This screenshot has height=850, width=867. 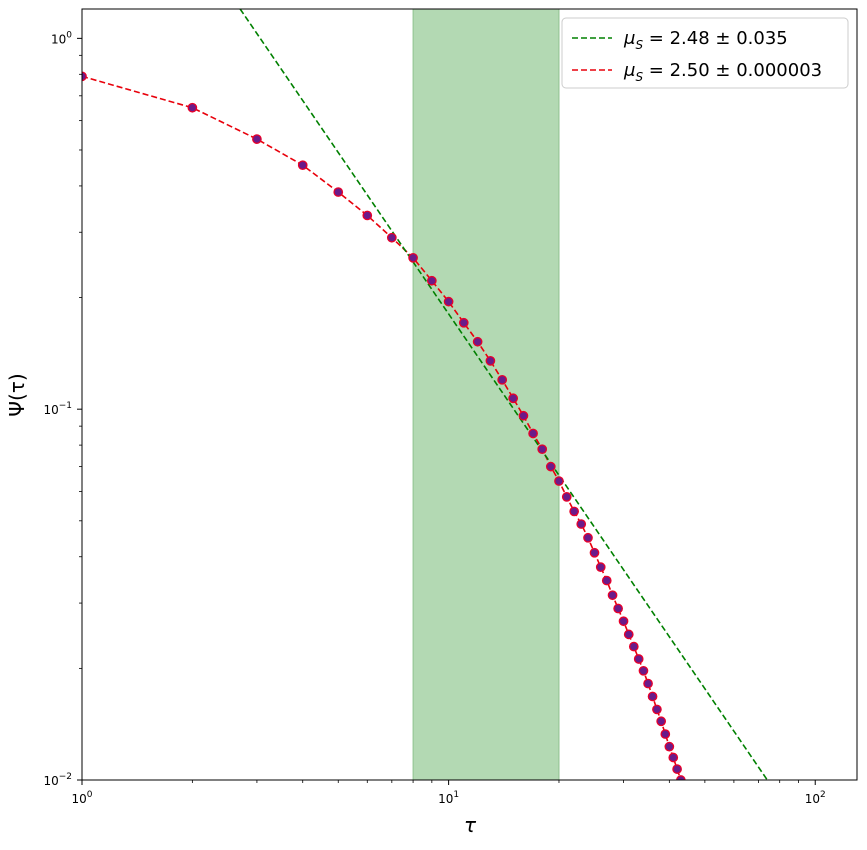 I want to click on y-tick-label: 10⁻², so click(x=57, y=780).